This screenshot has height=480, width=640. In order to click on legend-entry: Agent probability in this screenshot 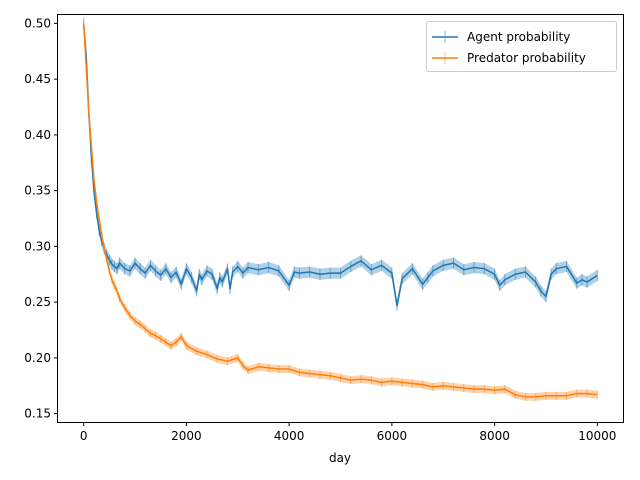, I will do `click(501, 37)`.